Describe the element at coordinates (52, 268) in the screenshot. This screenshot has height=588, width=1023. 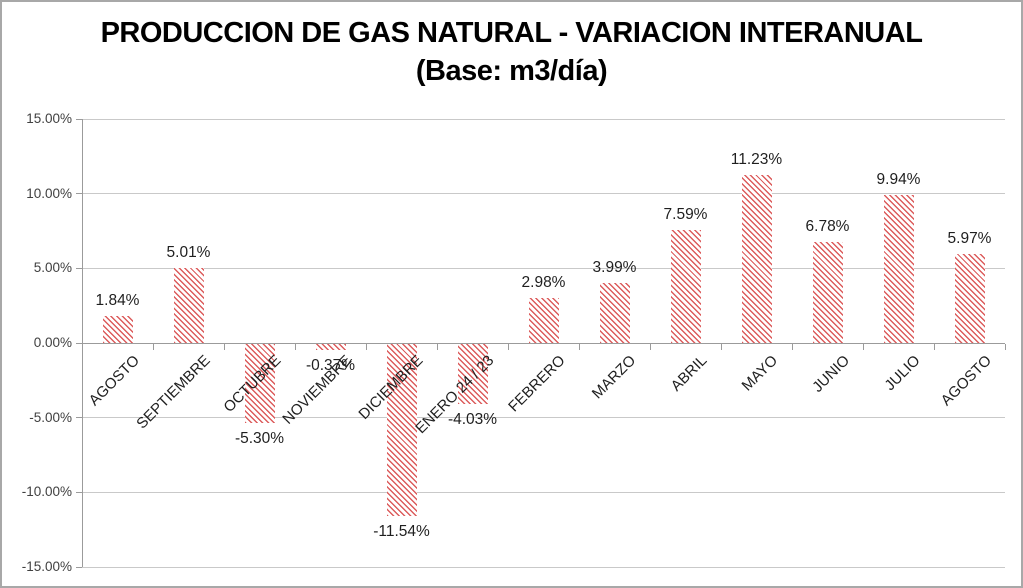
I see `y-axis-tick-label: 5.00%` at that location.